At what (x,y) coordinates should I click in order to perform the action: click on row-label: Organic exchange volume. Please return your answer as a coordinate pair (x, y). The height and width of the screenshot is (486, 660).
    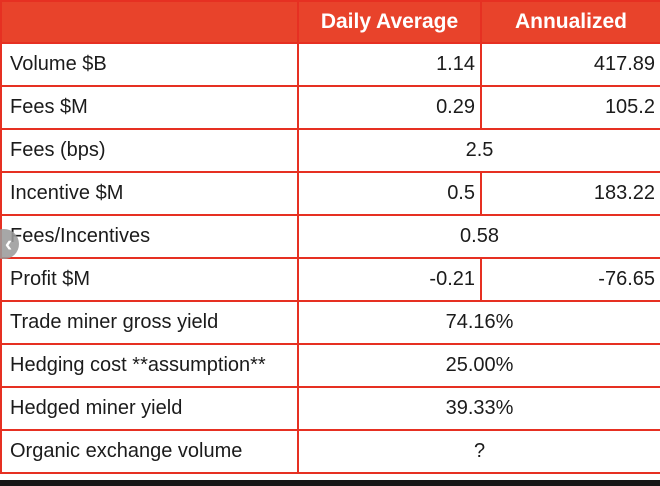
    Looking at the image, I should click on (149, 451).